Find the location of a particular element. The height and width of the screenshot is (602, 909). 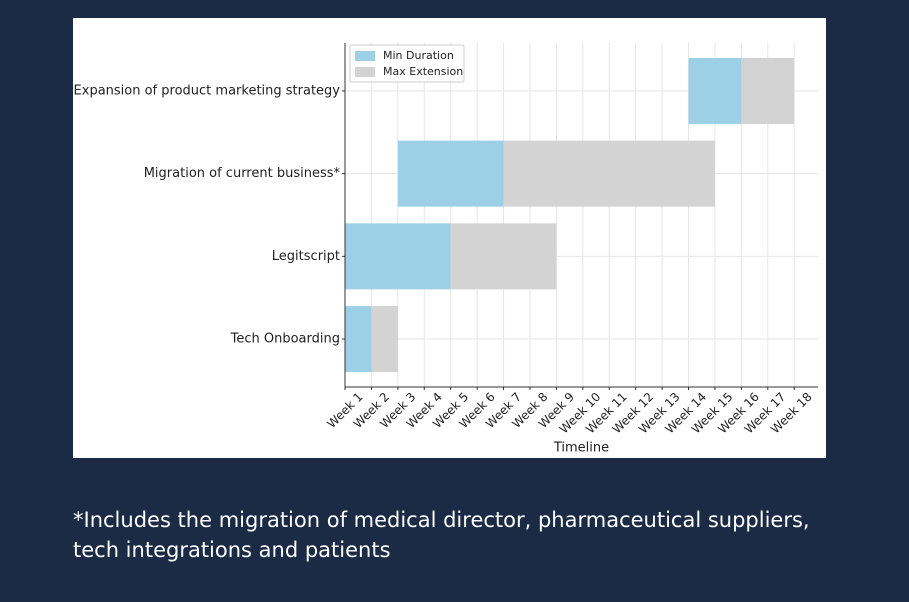

y-tick-label: Expansion of product marketing strategy is located at coordinates (207, 90).